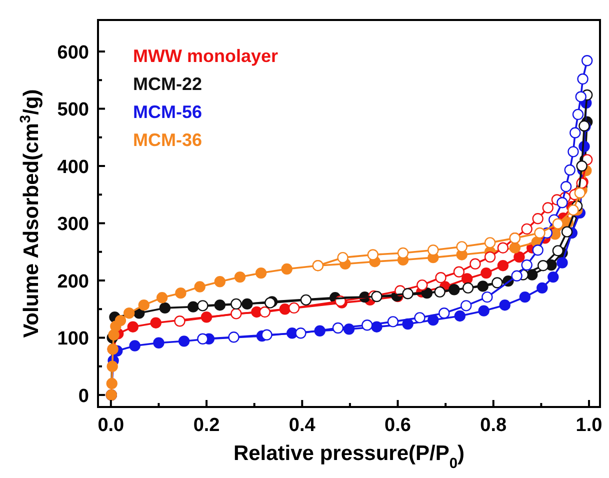 The height and width of the screenshot is (478, 609). I want to click on text: MWW monolayer, so click(205, 56).